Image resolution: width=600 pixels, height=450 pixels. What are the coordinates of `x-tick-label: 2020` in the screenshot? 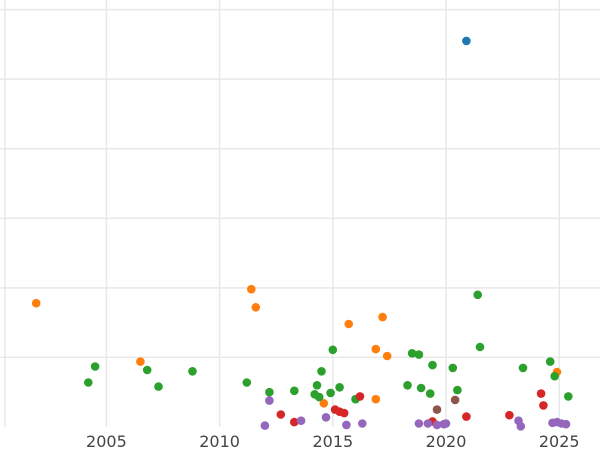 It's located at (446, 441).